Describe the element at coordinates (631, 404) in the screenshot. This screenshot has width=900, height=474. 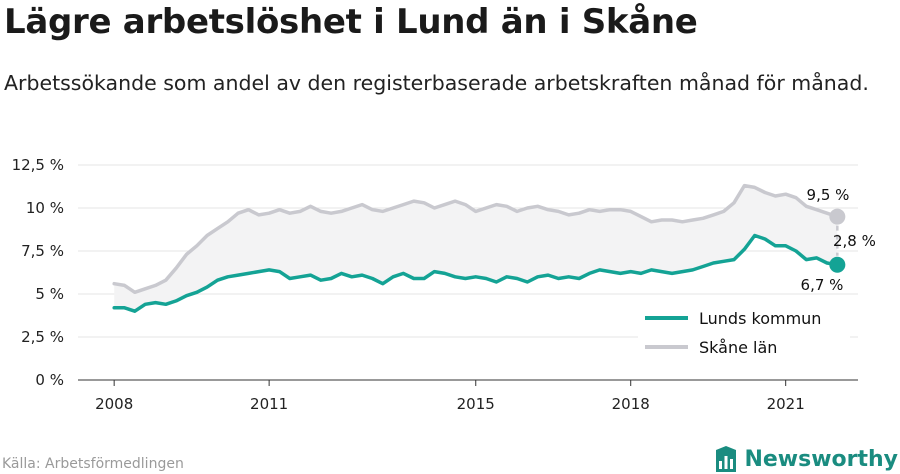
I see `x-tick-label: 2018` at that location.